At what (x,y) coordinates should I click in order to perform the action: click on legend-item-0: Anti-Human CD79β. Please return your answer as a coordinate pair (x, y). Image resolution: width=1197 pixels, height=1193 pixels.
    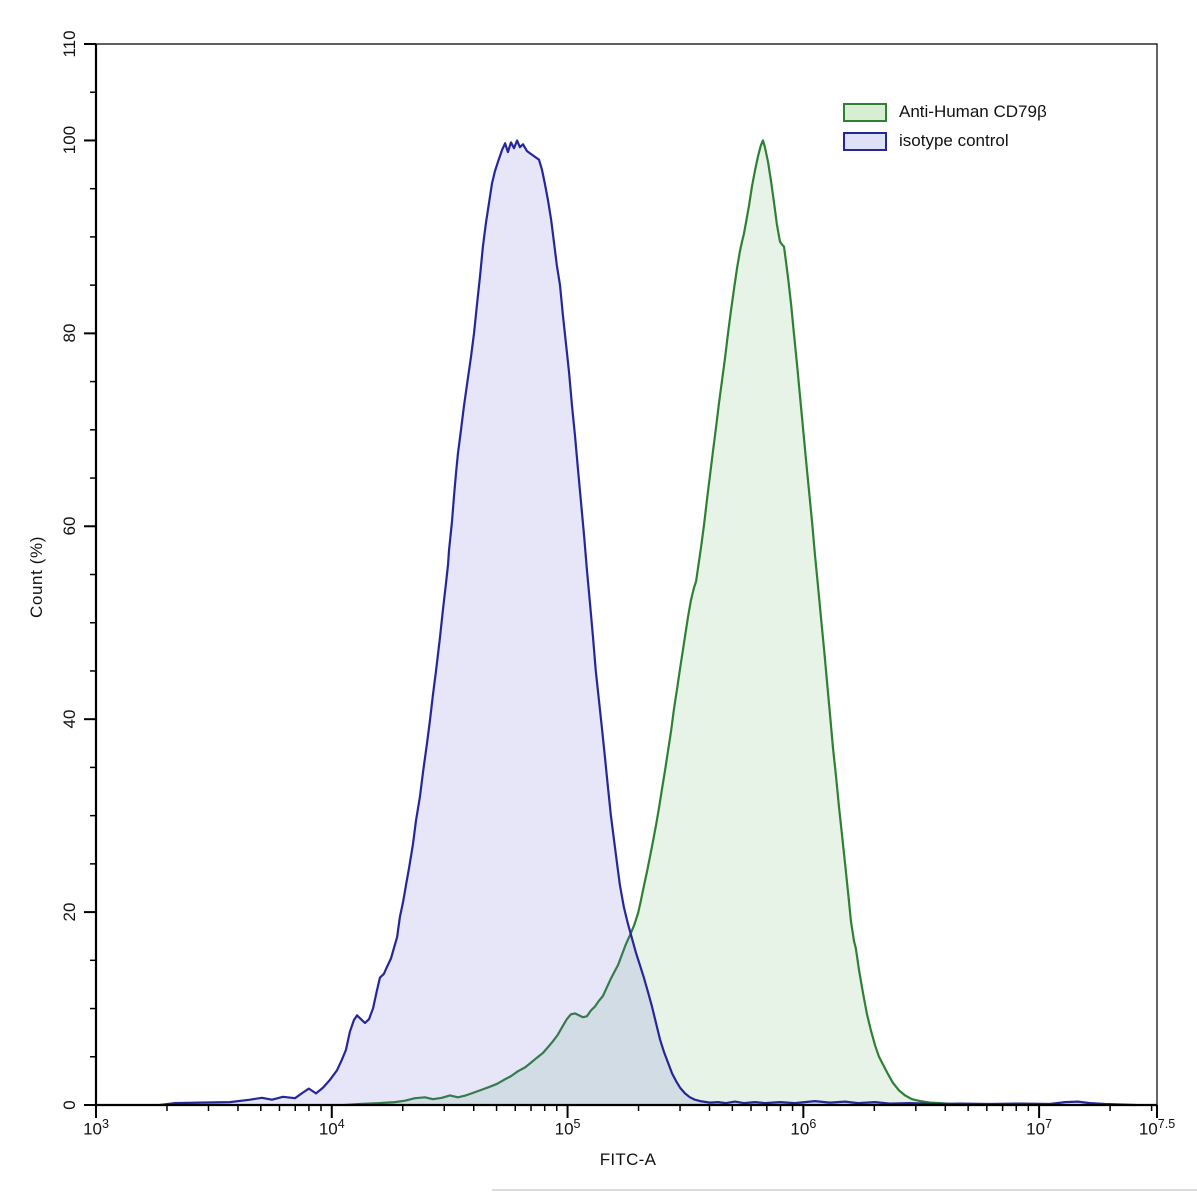
    Looking at the image, I should click on (945, 112).